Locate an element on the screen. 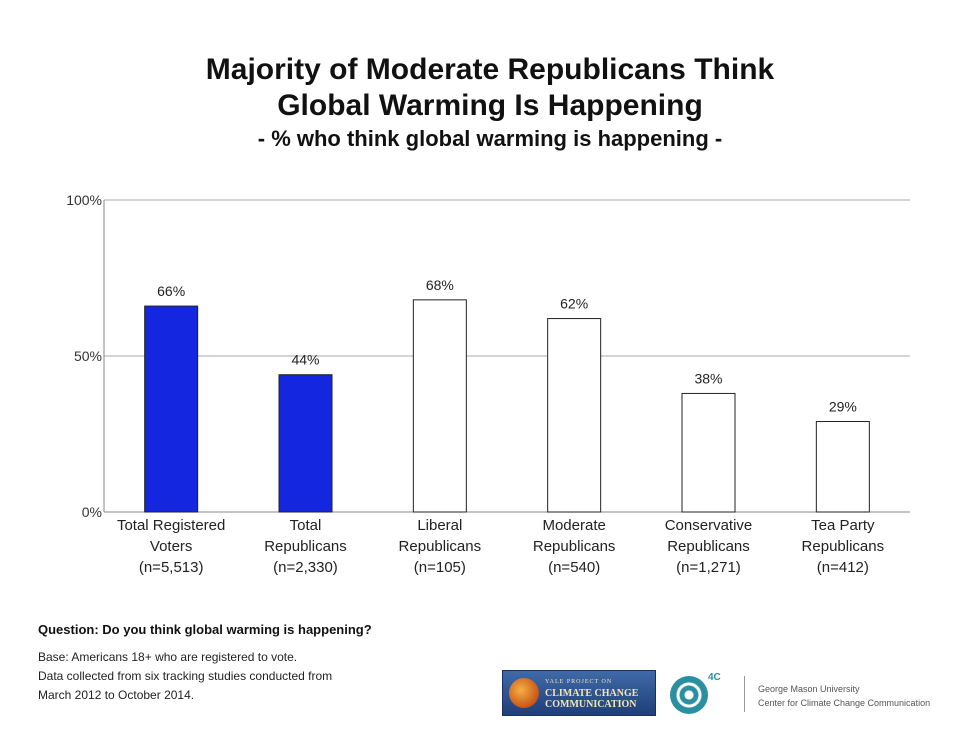 The width and height of the screenshot is (980, 734). globe-icon is located at coordinates (524, 693).